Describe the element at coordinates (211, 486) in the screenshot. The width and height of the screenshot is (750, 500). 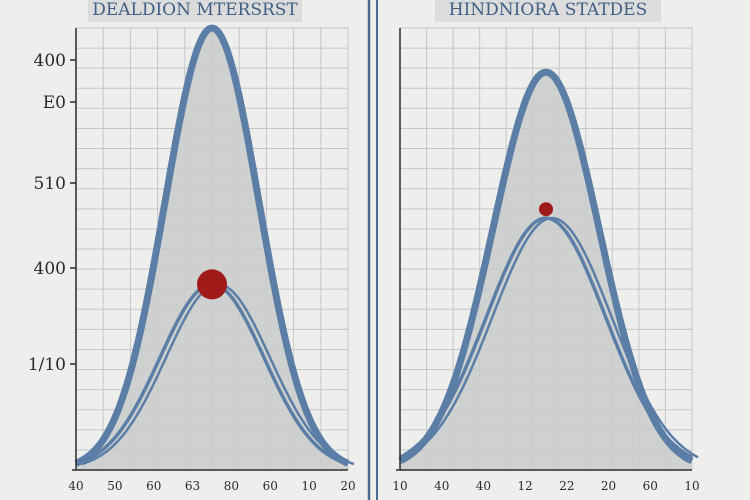
I see `x-tick-labels: 40 50 60 63 80 60 10 20` at that location.